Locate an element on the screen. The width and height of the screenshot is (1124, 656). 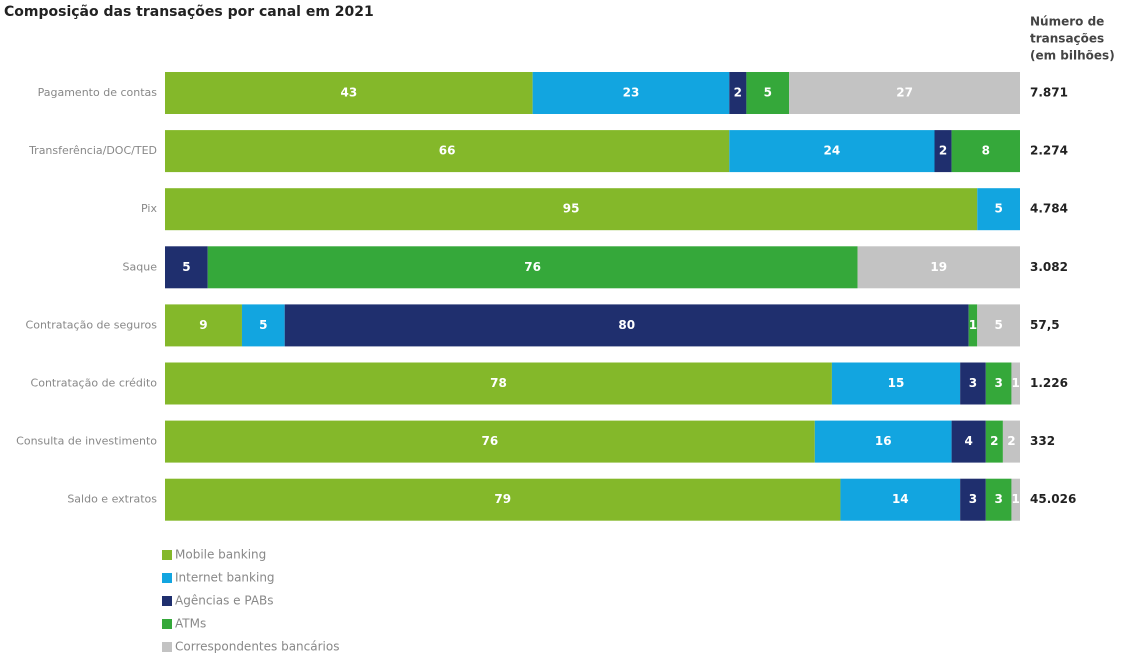
segment-label: 24 is located at coordinates (832, 151).